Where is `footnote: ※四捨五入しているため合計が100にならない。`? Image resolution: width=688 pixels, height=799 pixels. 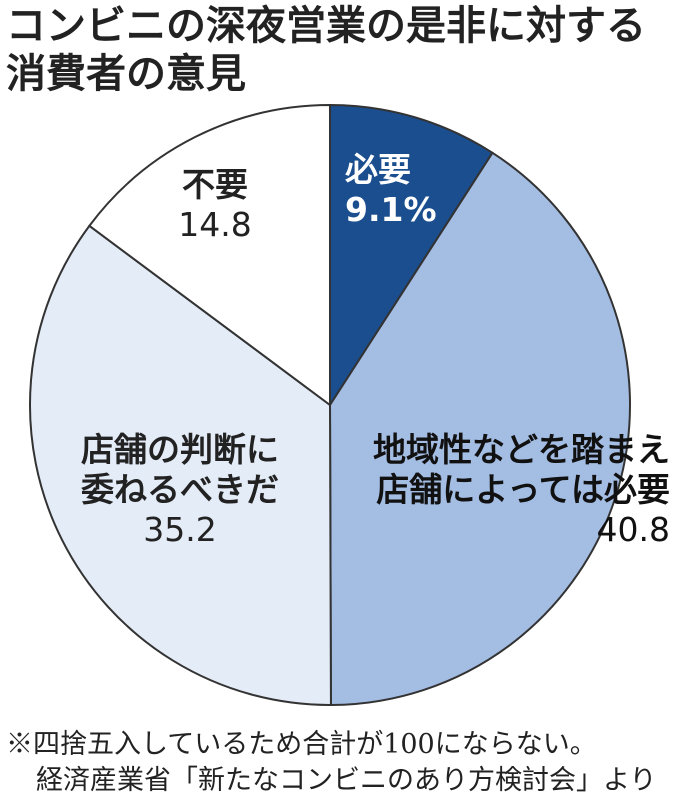 footnote: ※四捨五入しているため合計が100にならない。 is located at coordinates (301, 744).